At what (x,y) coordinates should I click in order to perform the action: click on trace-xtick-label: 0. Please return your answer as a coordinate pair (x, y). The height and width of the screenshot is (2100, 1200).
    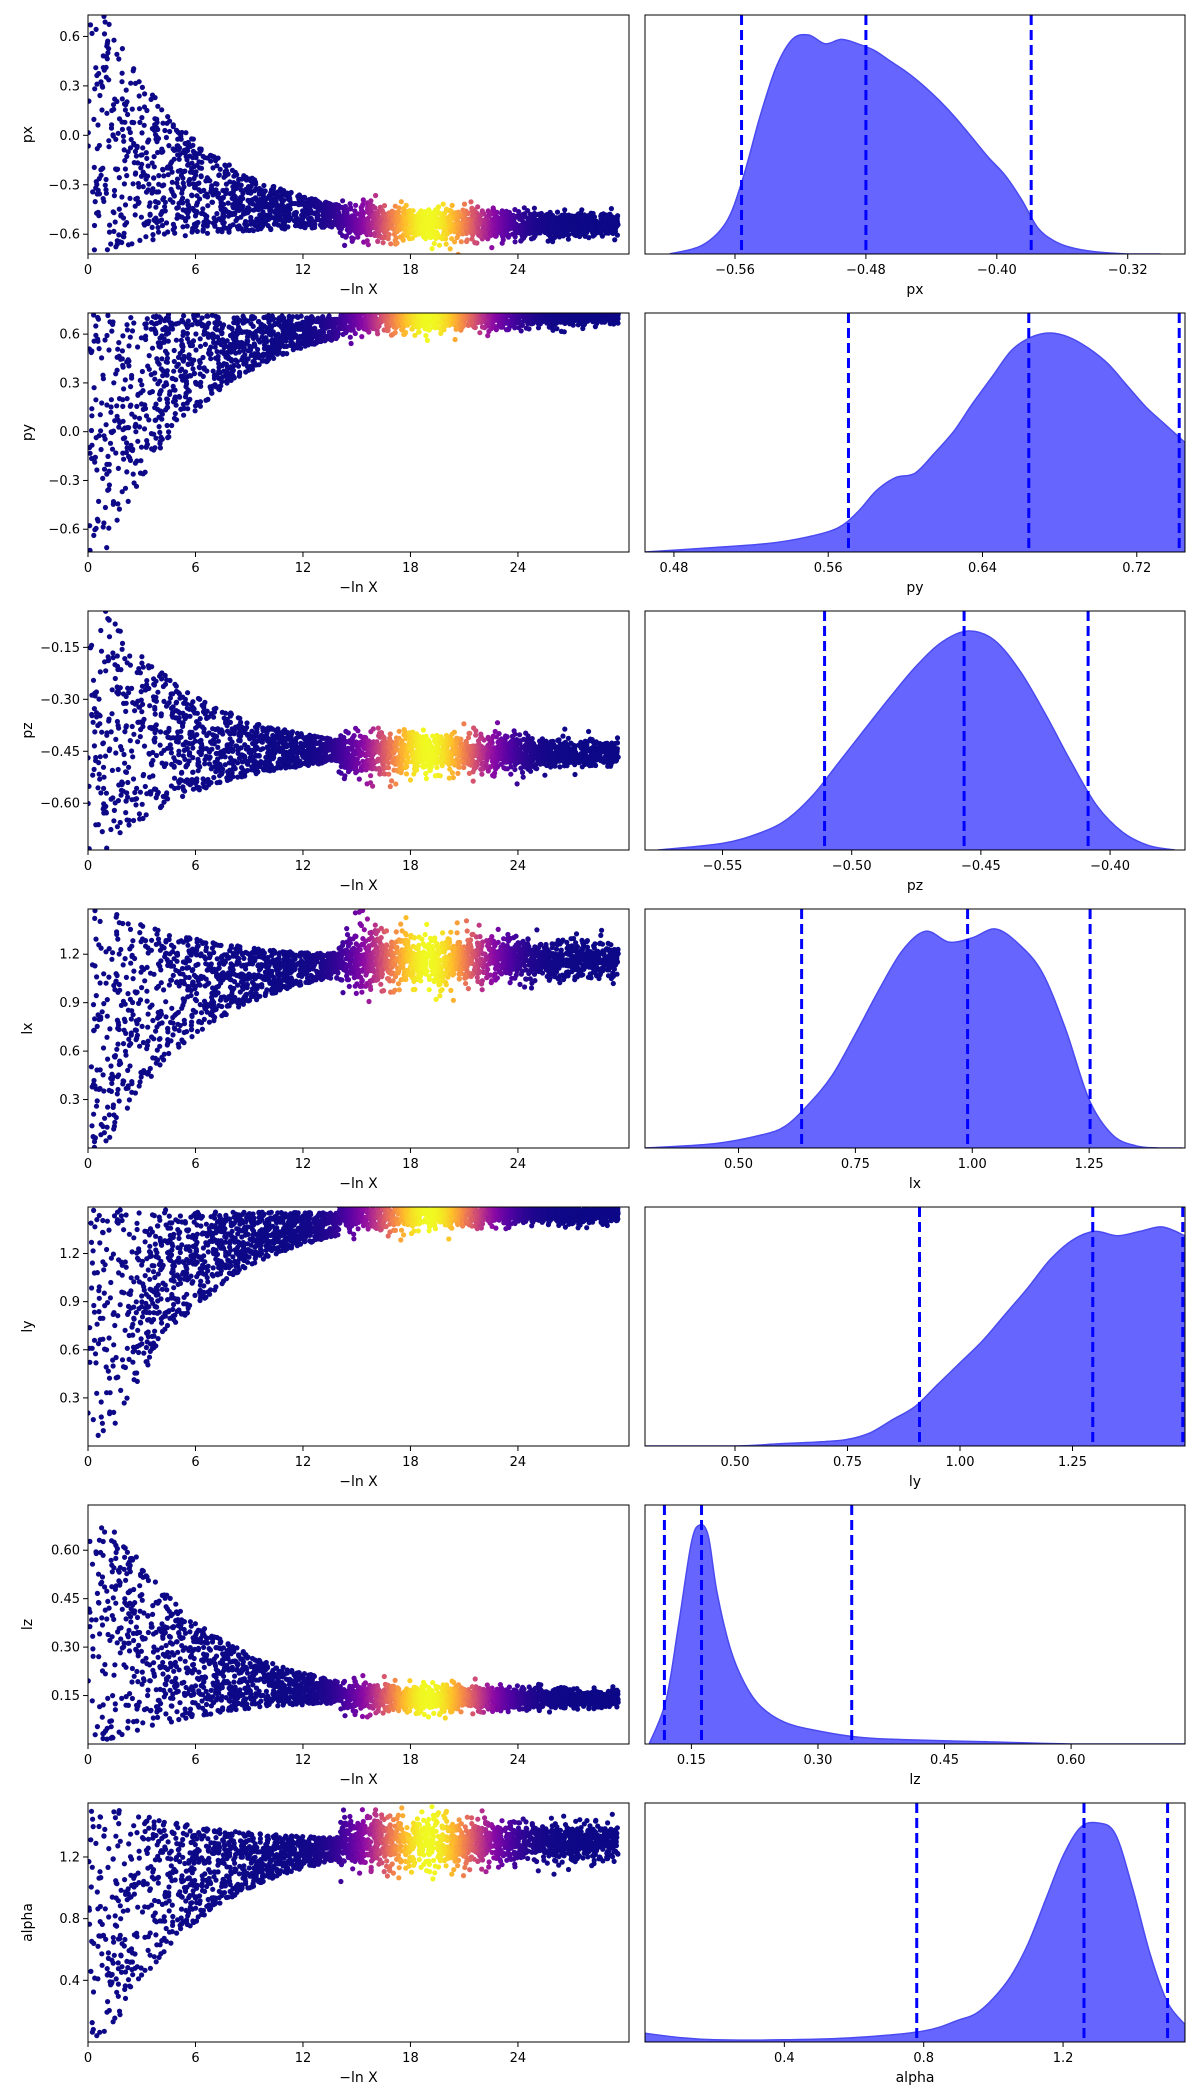
    Looking at the image, I should click on (88, 270).